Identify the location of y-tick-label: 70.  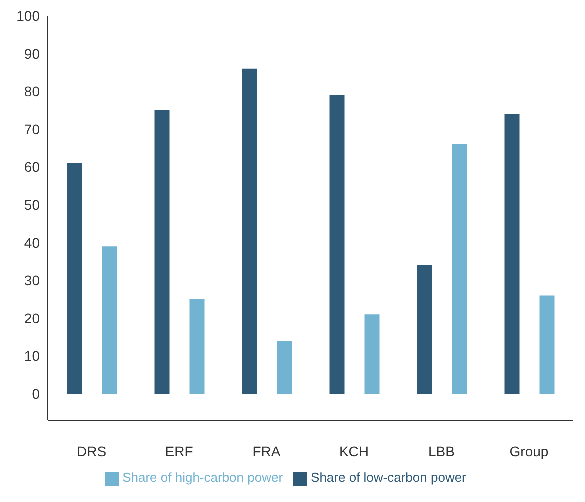
(32, 129).